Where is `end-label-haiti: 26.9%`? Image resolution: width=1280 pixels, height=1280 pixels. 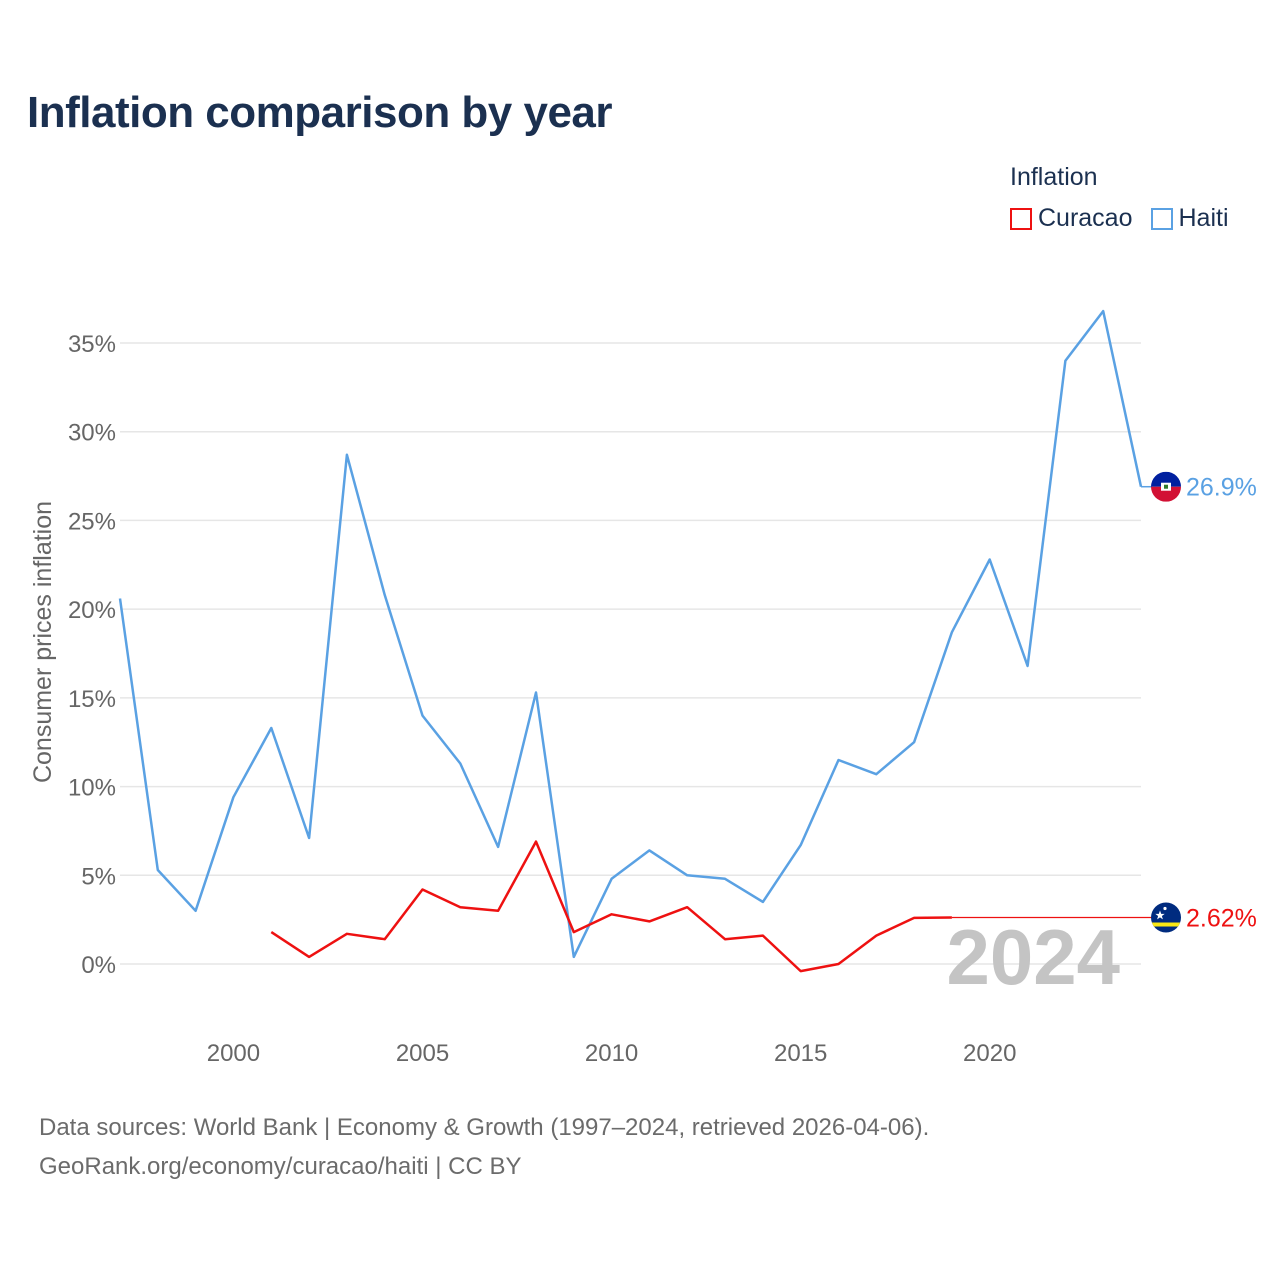
end-label-haiti: 26.9% is located at coordinates (1221, 488).